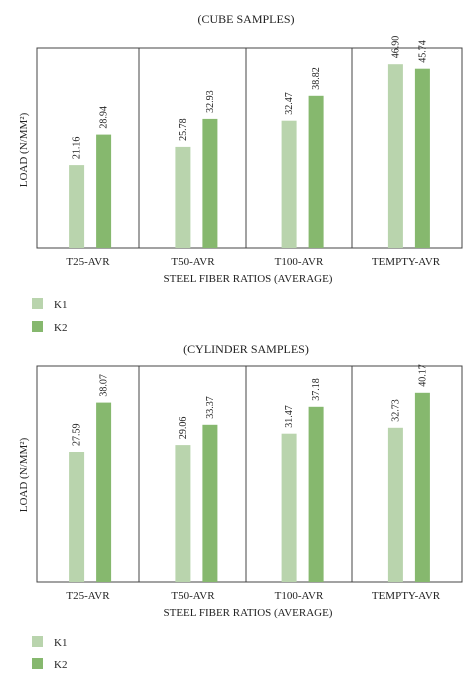 This screenshot has height=686, width=474. I want to click on cylinder-data-label: 40.17, so click(422, 375).